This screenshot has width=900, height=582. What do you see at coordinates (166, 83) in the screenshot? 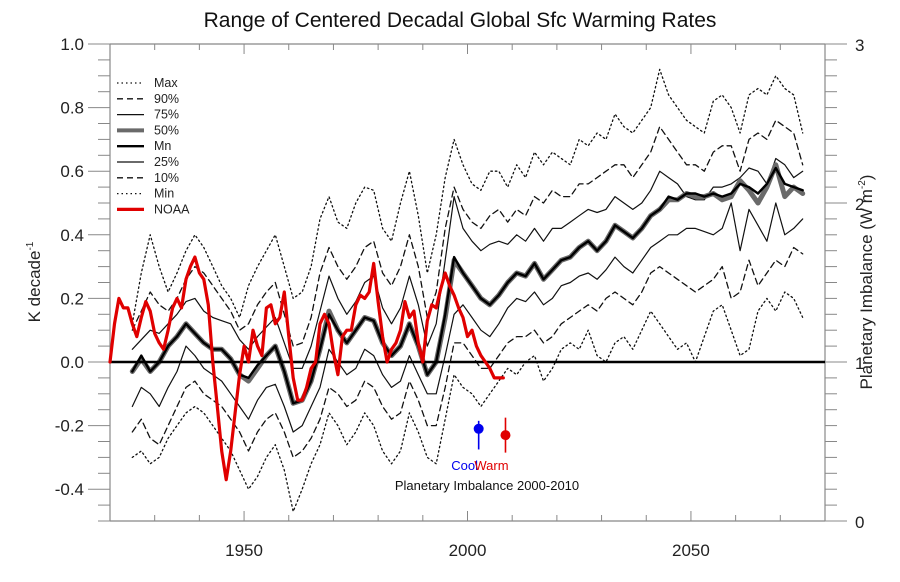
I see `legend-label-max: Max` at bounding box center [166, 83].